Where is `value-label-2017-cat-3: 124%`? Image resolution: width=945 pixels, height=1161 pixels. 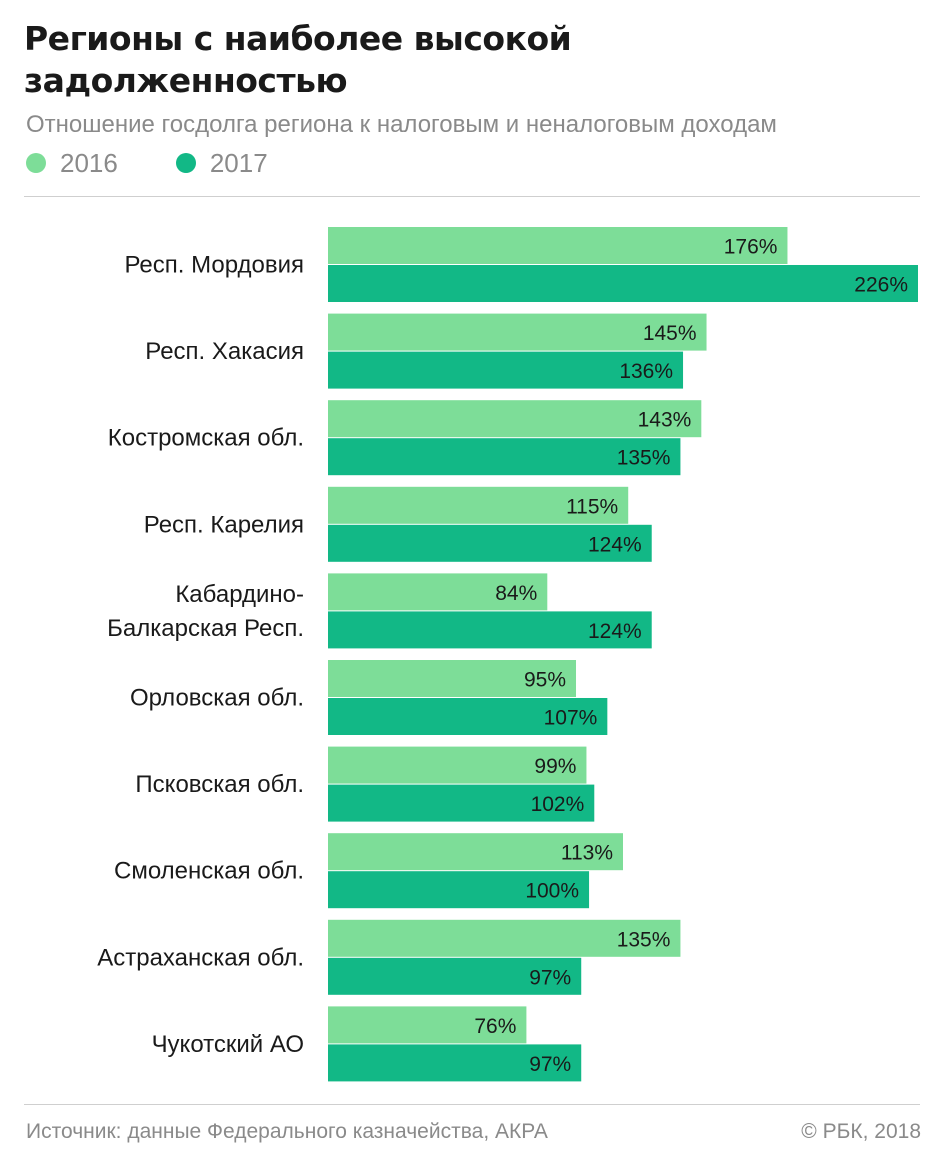 value-label-2017-cat-3: 124% is located at coordinates (615, 544).